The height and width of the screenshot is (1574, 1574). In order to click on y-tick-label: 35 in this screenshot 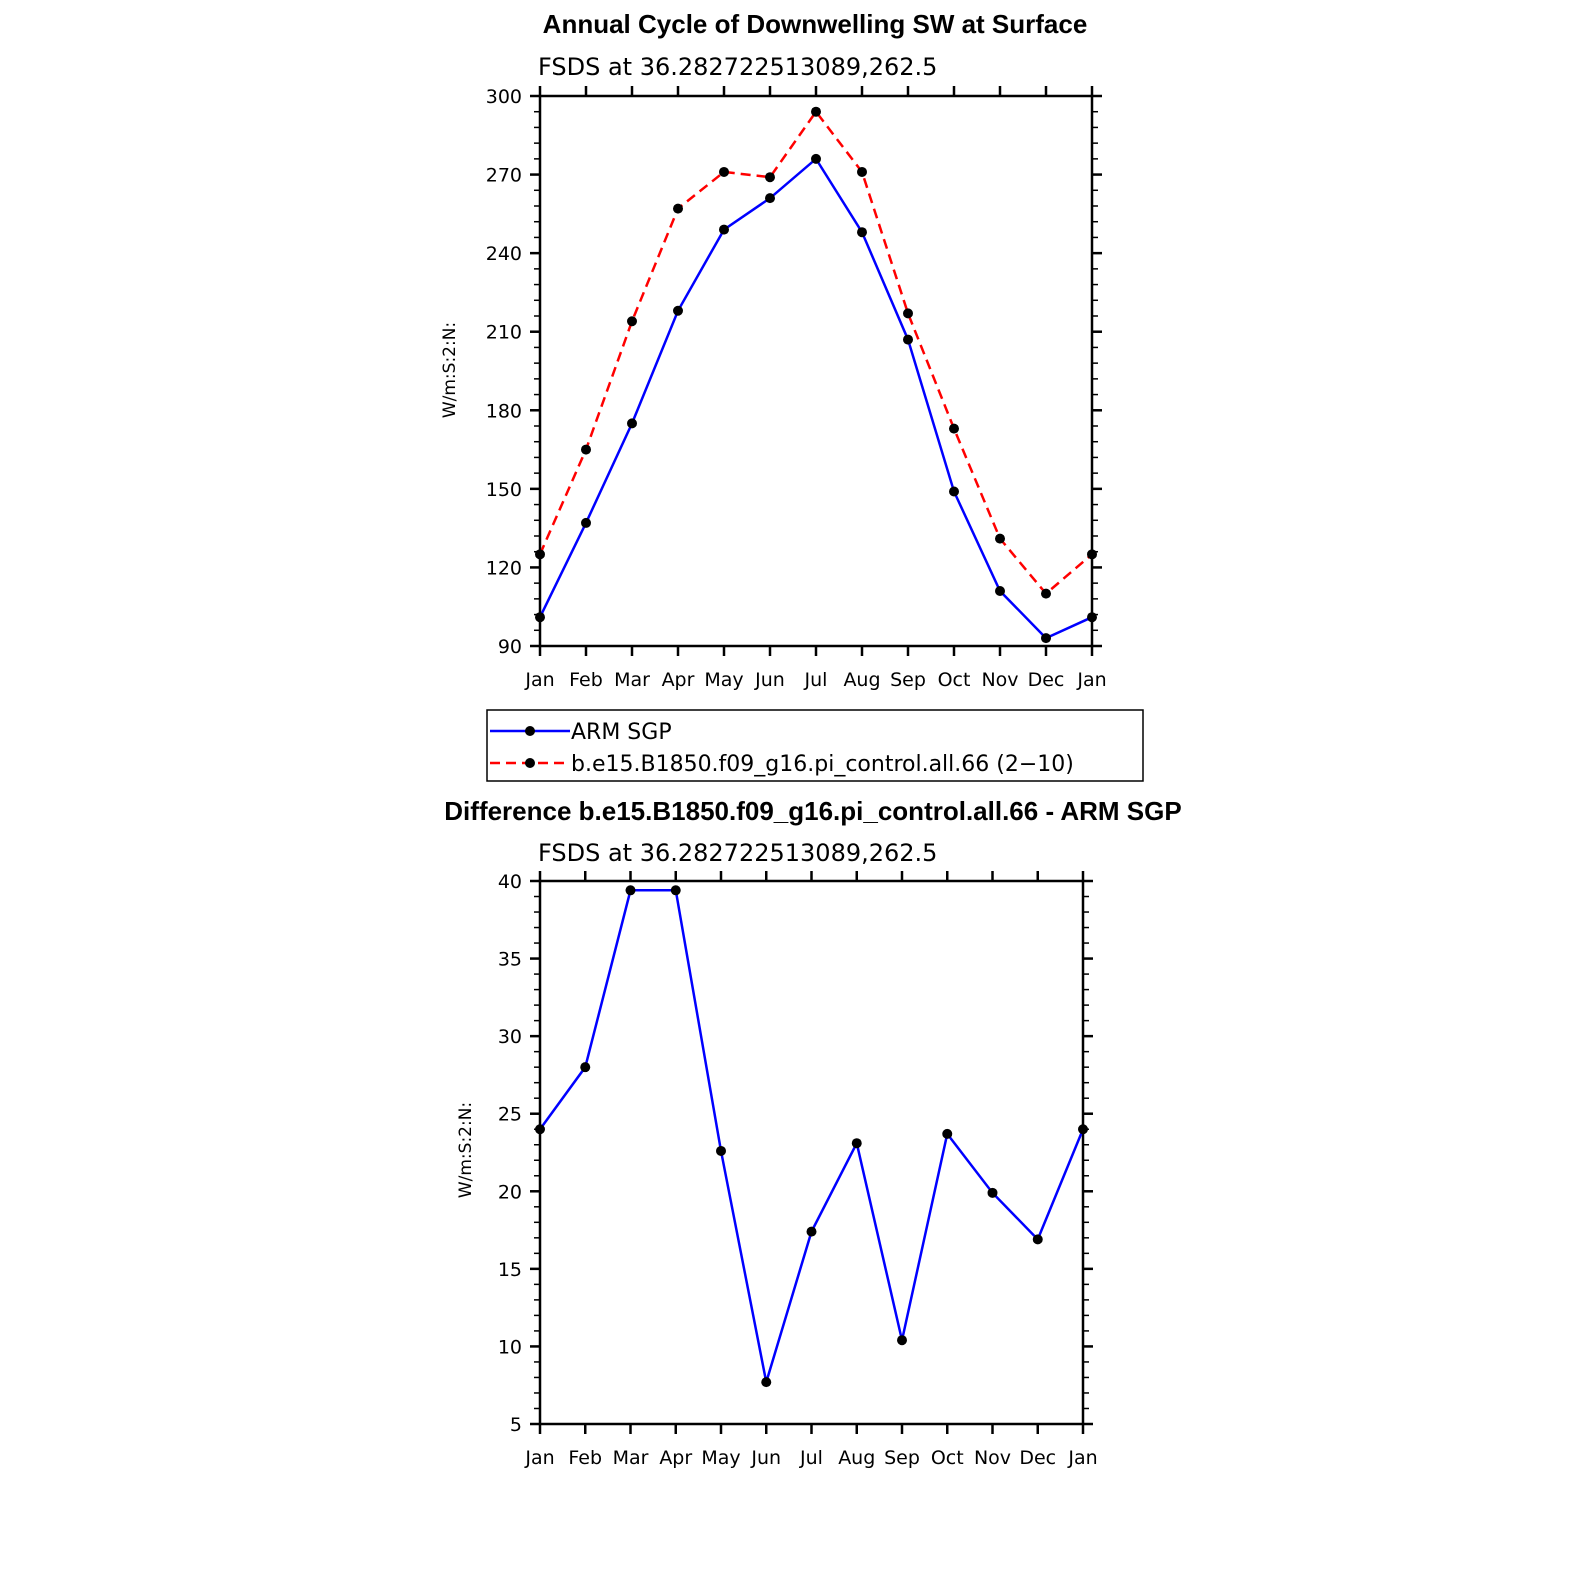, I will do `click(510, 960)`.